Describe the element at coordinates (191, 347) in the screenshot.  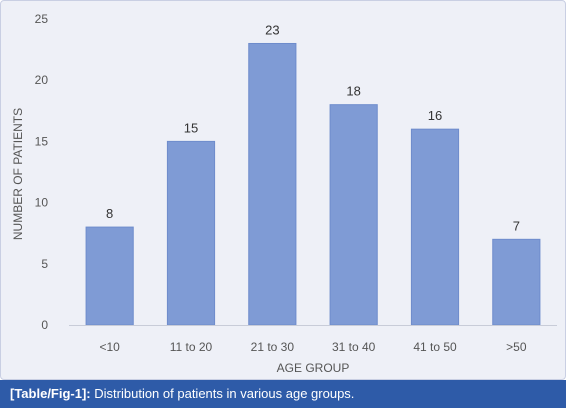
I see `x-tick-label: 11 to 20` at that location.